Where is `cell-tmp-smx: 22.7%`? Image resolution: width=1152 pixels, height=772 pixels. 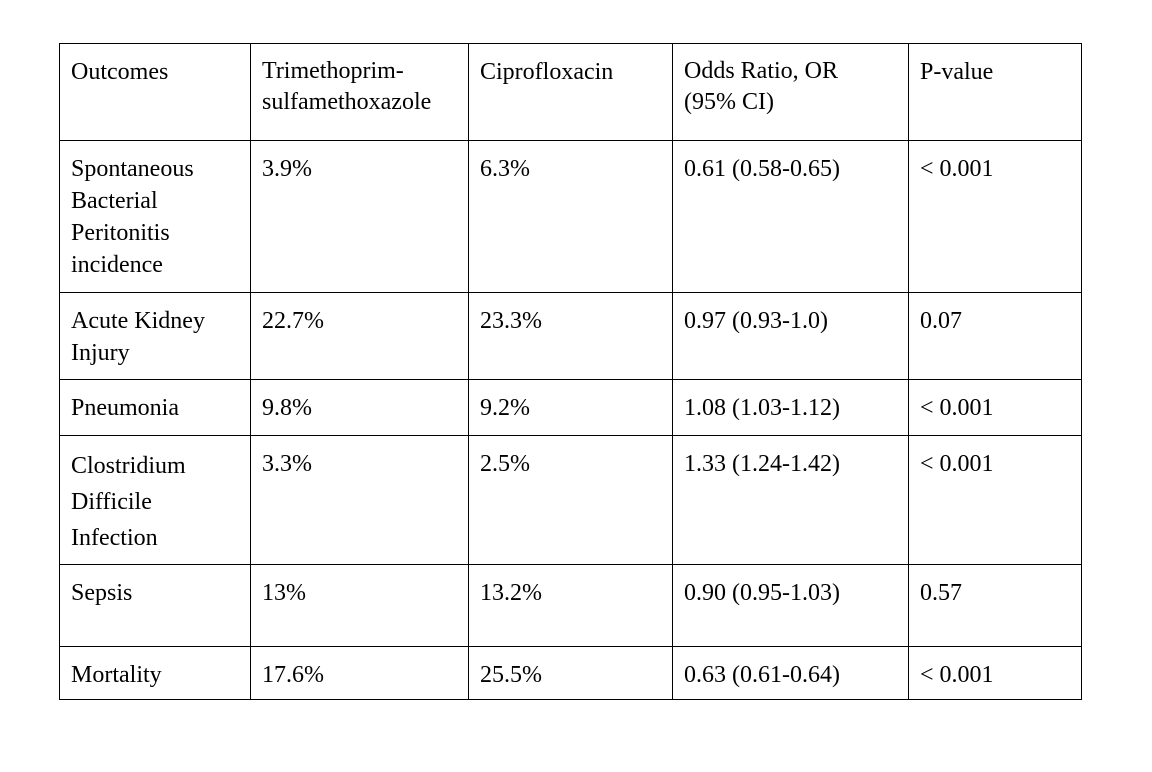
cell-tmp-smx: 22.7% is located at coordinates (359, 336).